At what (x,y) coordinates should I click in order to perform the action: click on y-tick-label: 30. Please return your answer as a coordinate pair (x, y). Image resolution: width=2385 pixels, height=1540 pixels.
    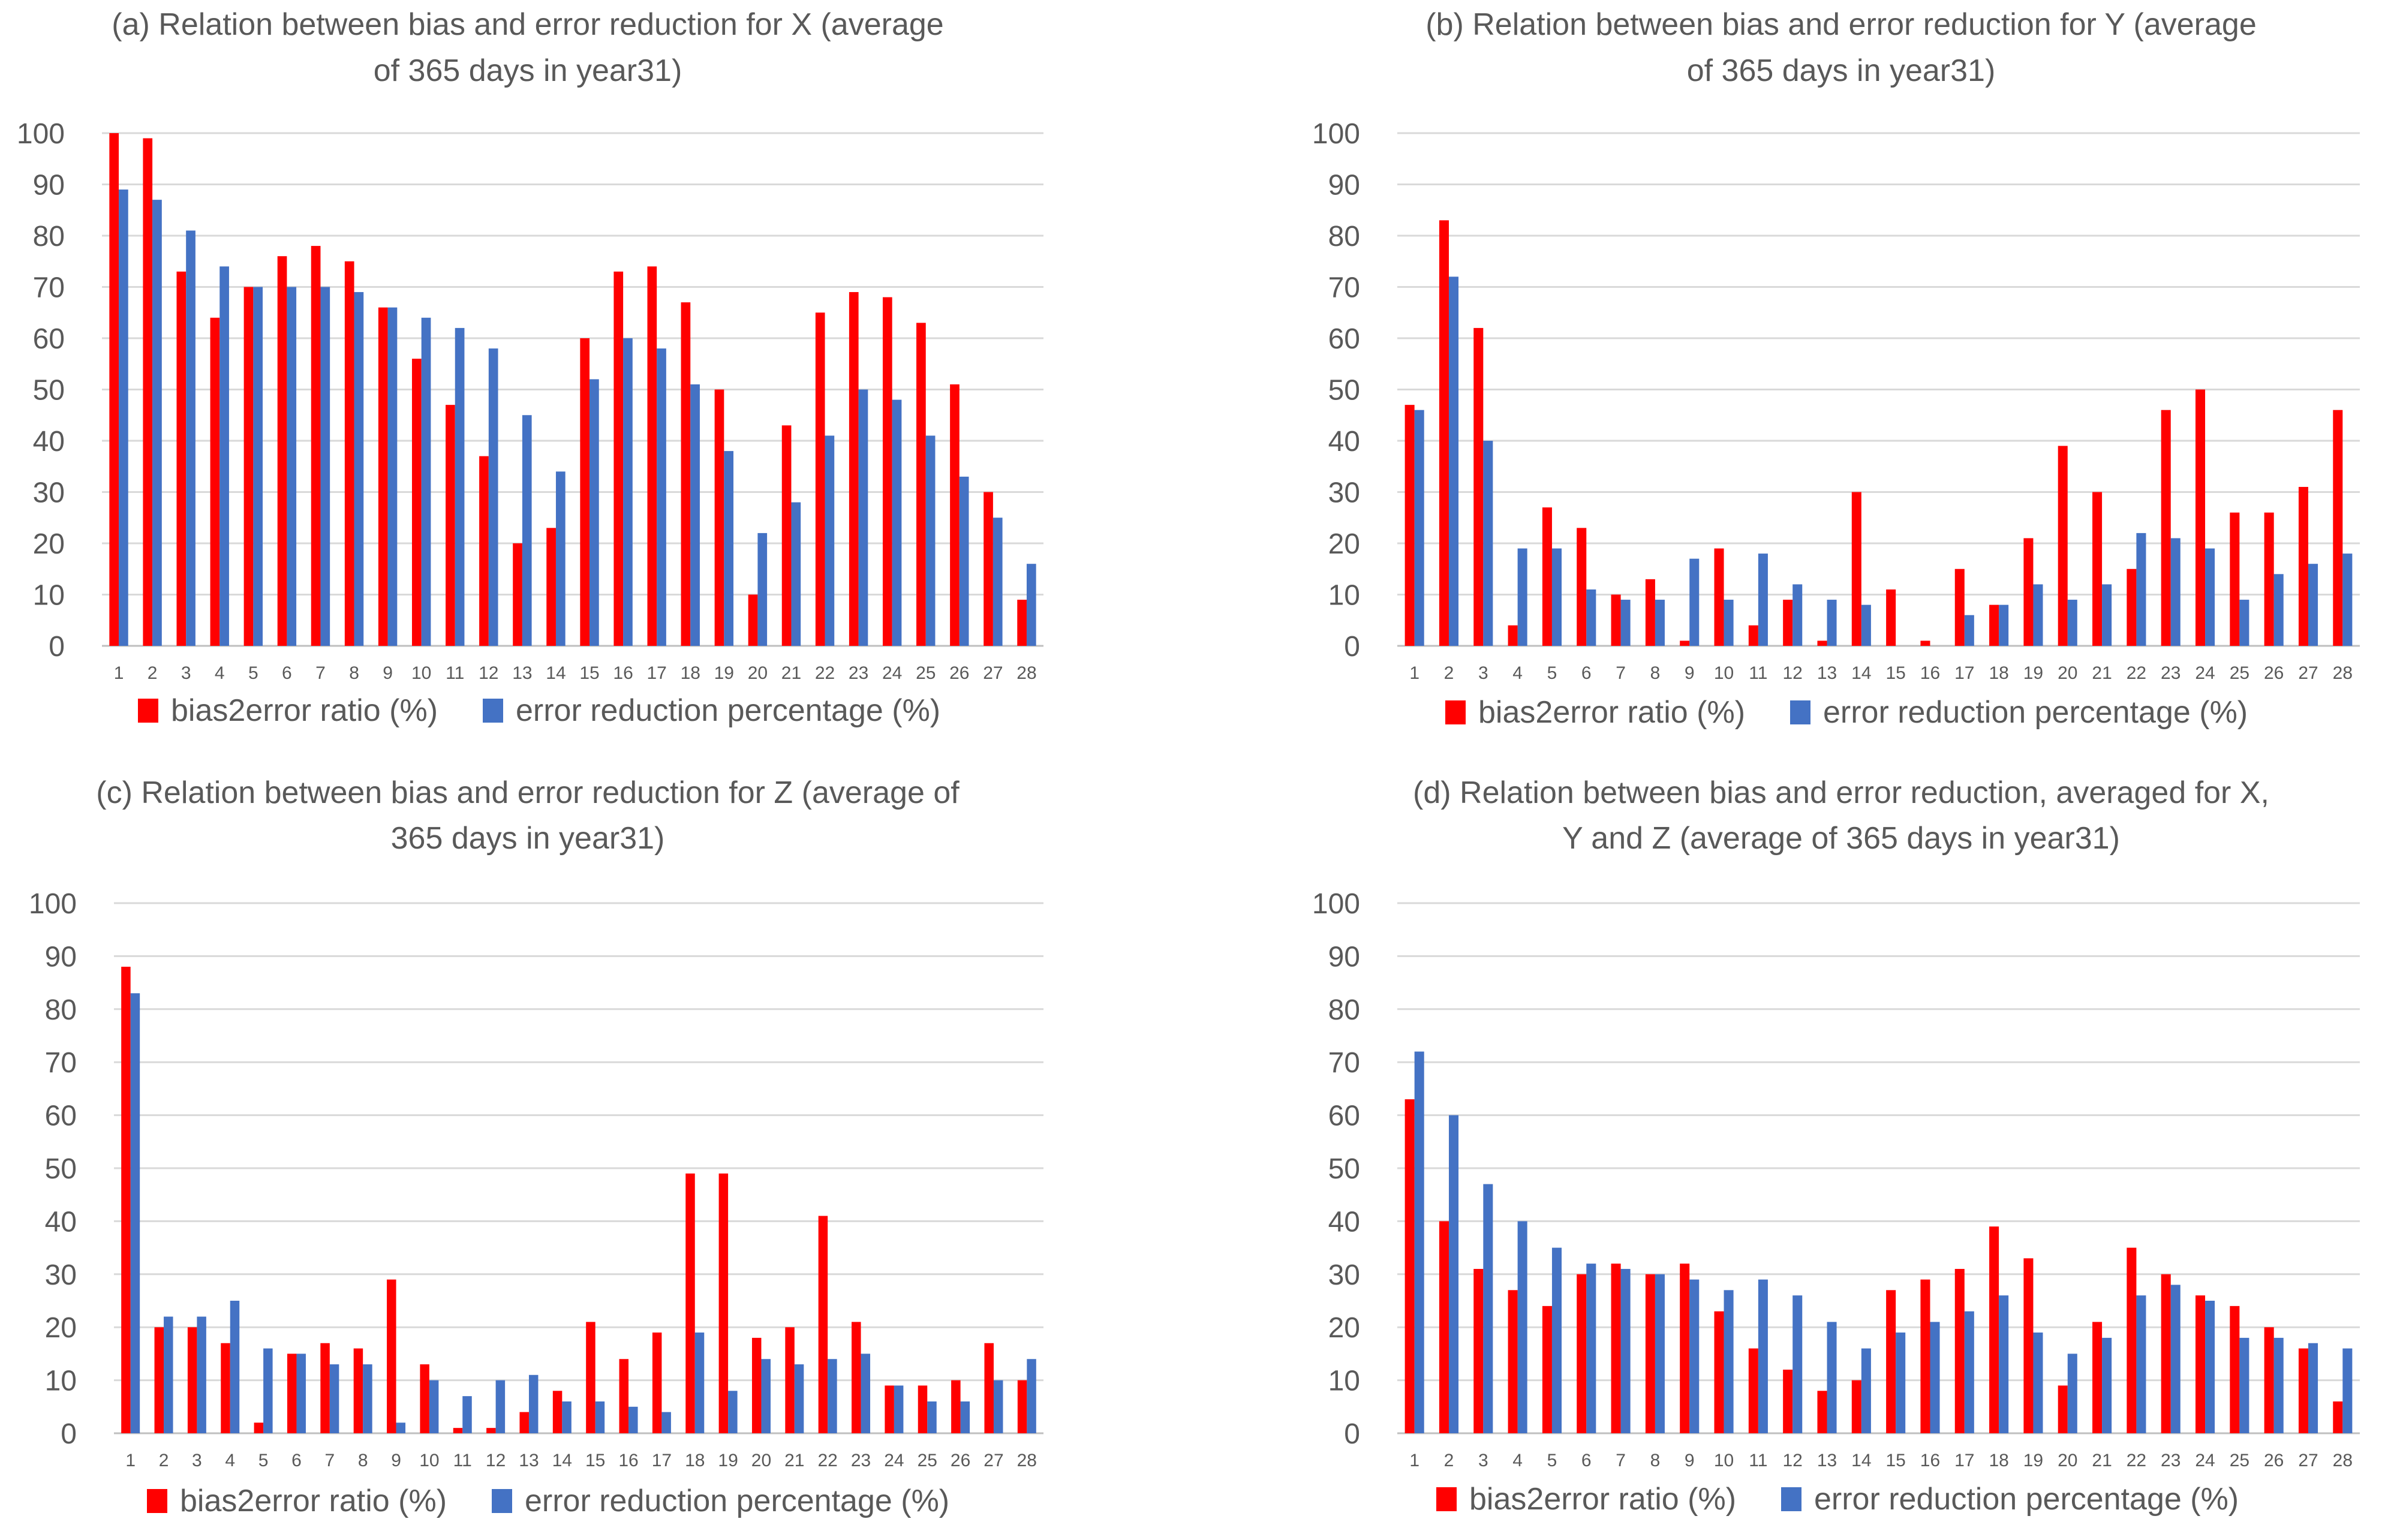
    Looking at the image, I should click on (1344, 493).